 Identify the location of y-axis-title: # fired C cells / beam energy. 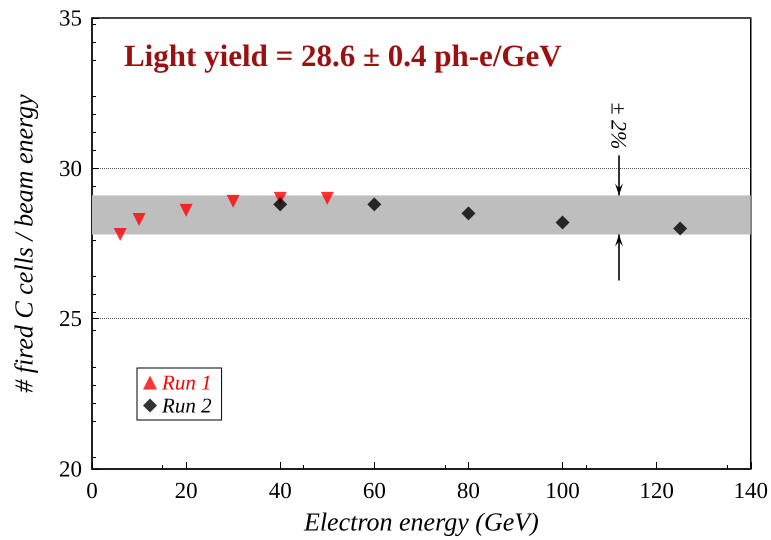
(24, 243).